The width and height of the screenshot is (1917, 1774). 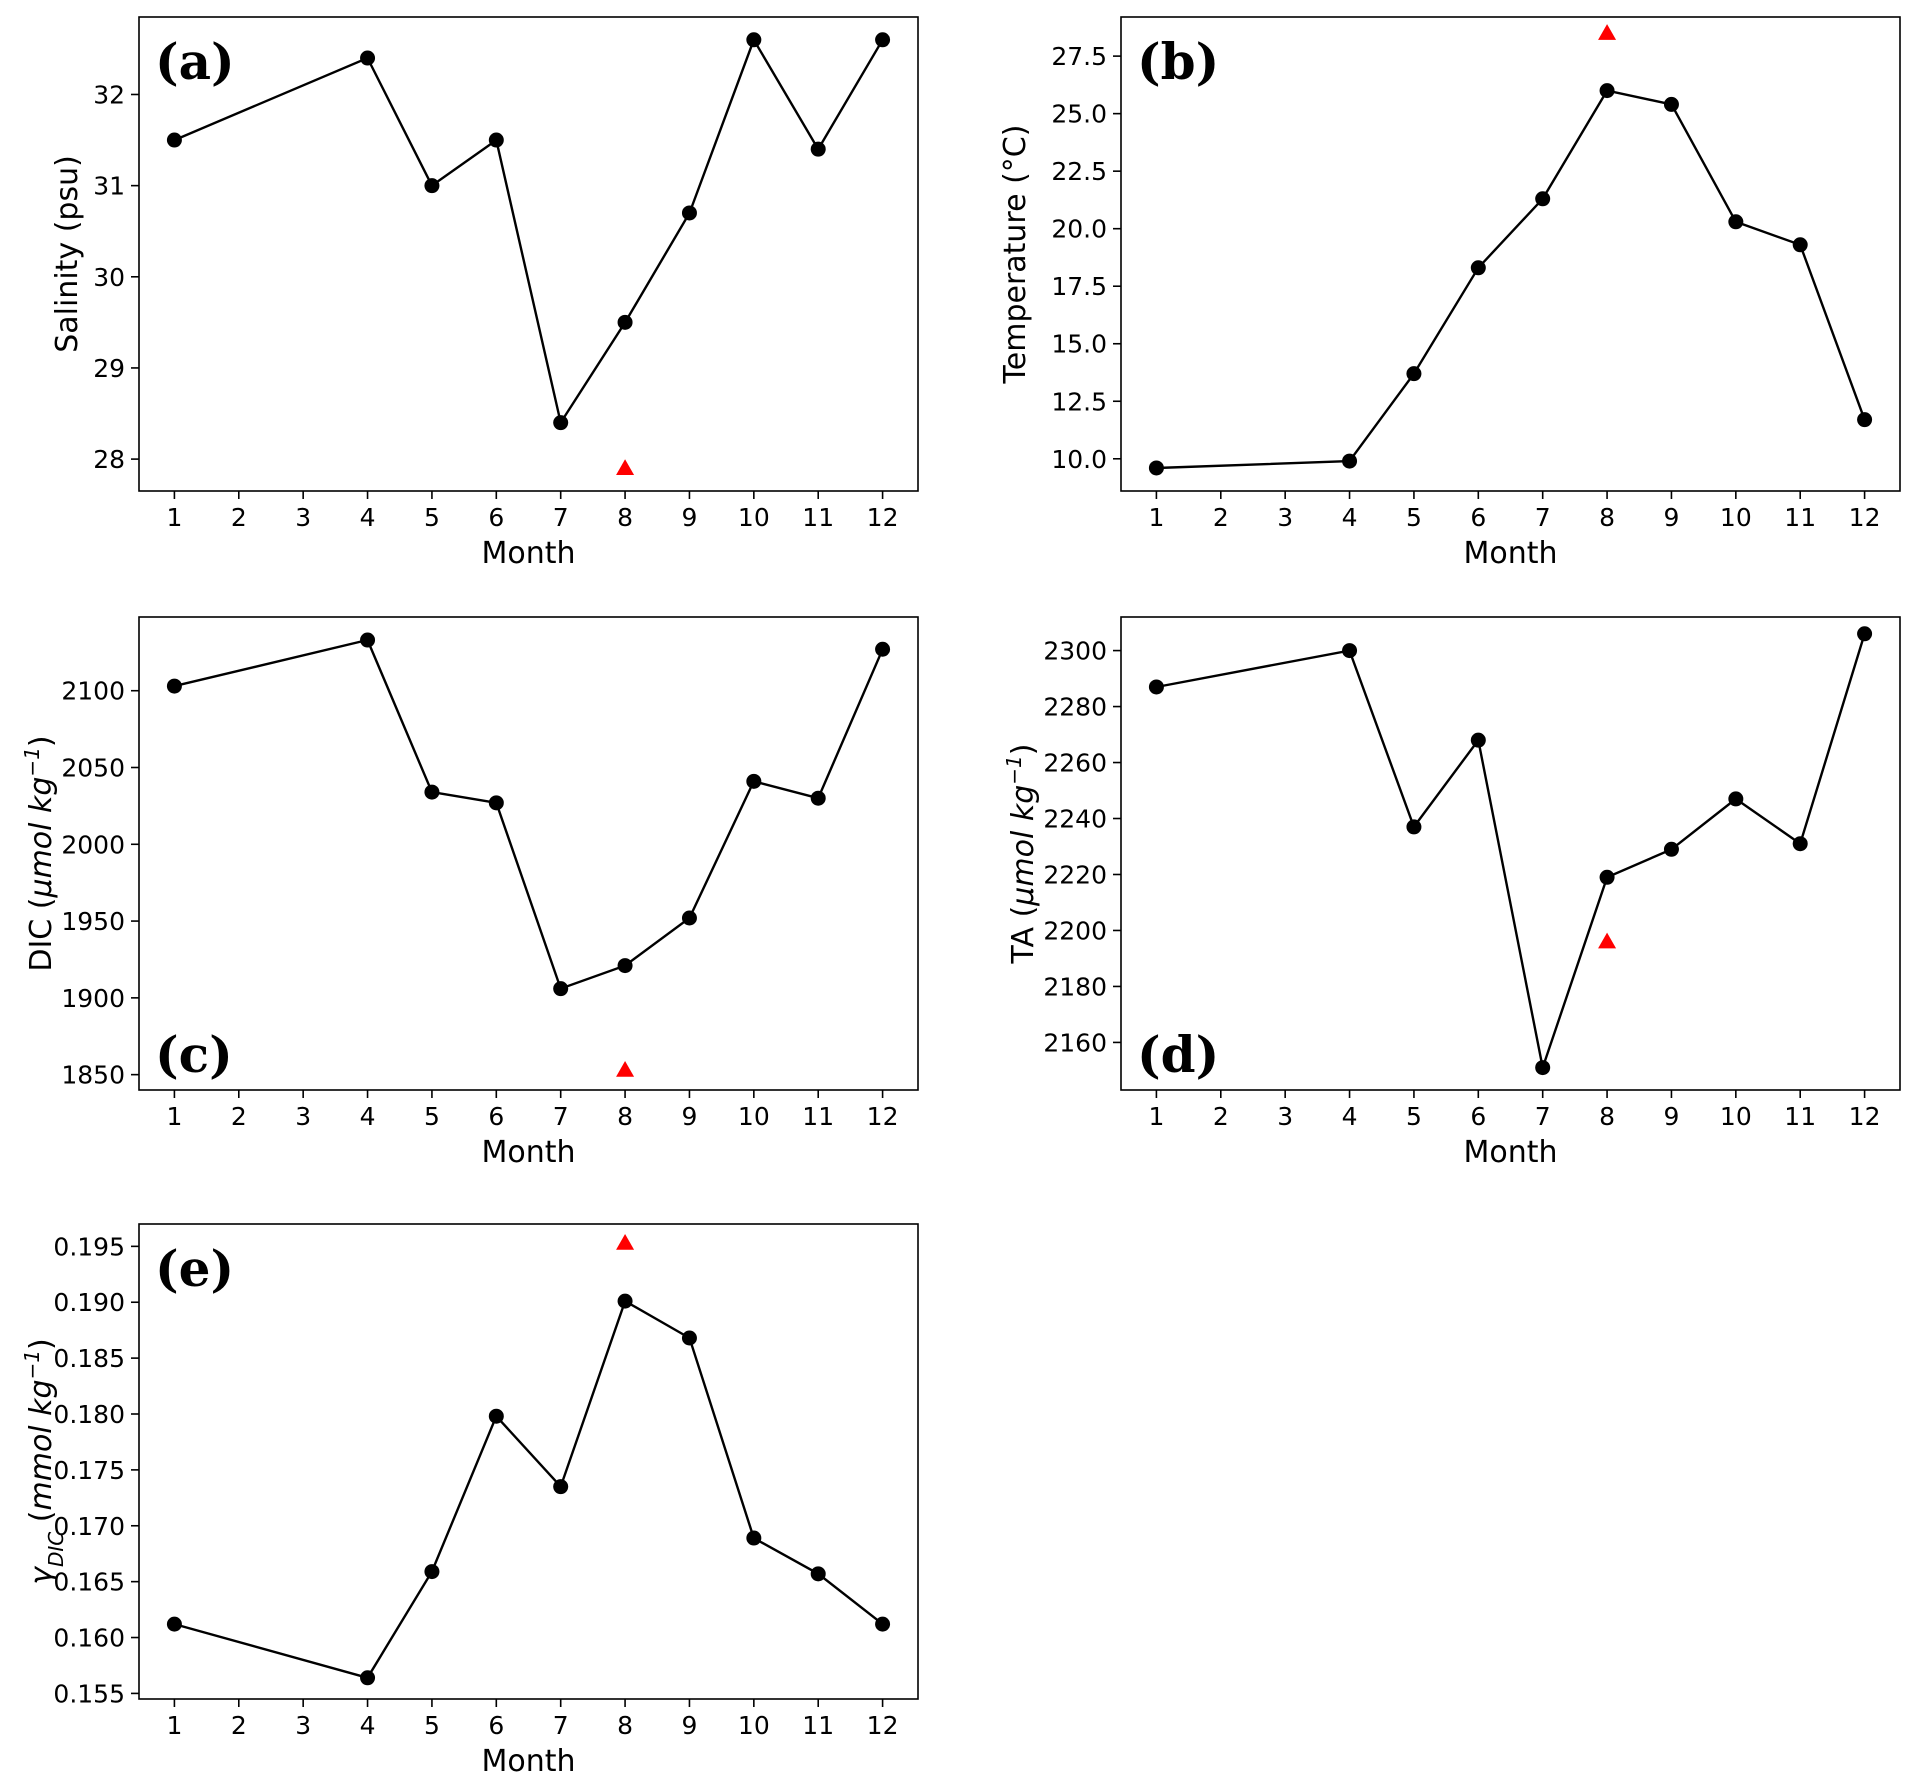 I want to click on y-tick-label: 0.185, so click(x=89, y=1358).